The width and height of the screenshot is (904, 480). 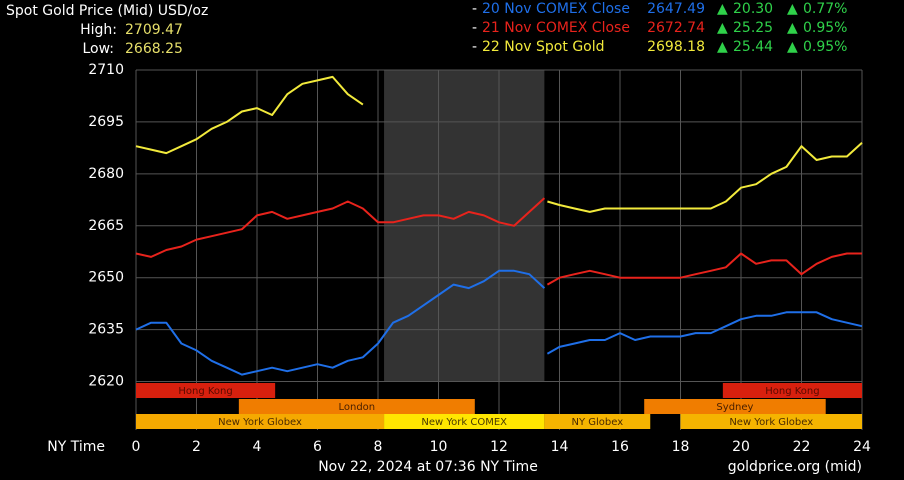 I want to click on high-value: 2709.47, so click(x=154, y=30).